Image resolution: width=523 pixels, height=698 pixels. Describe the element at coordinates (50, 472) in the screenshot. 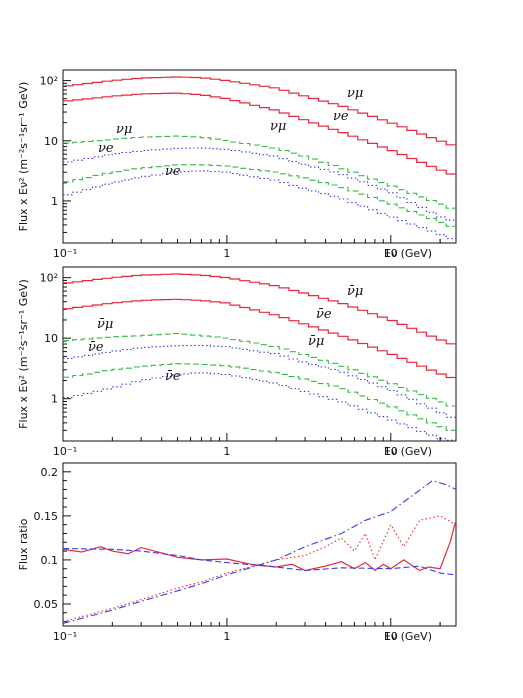

I see `y-tick-label: 0.2` at that location.